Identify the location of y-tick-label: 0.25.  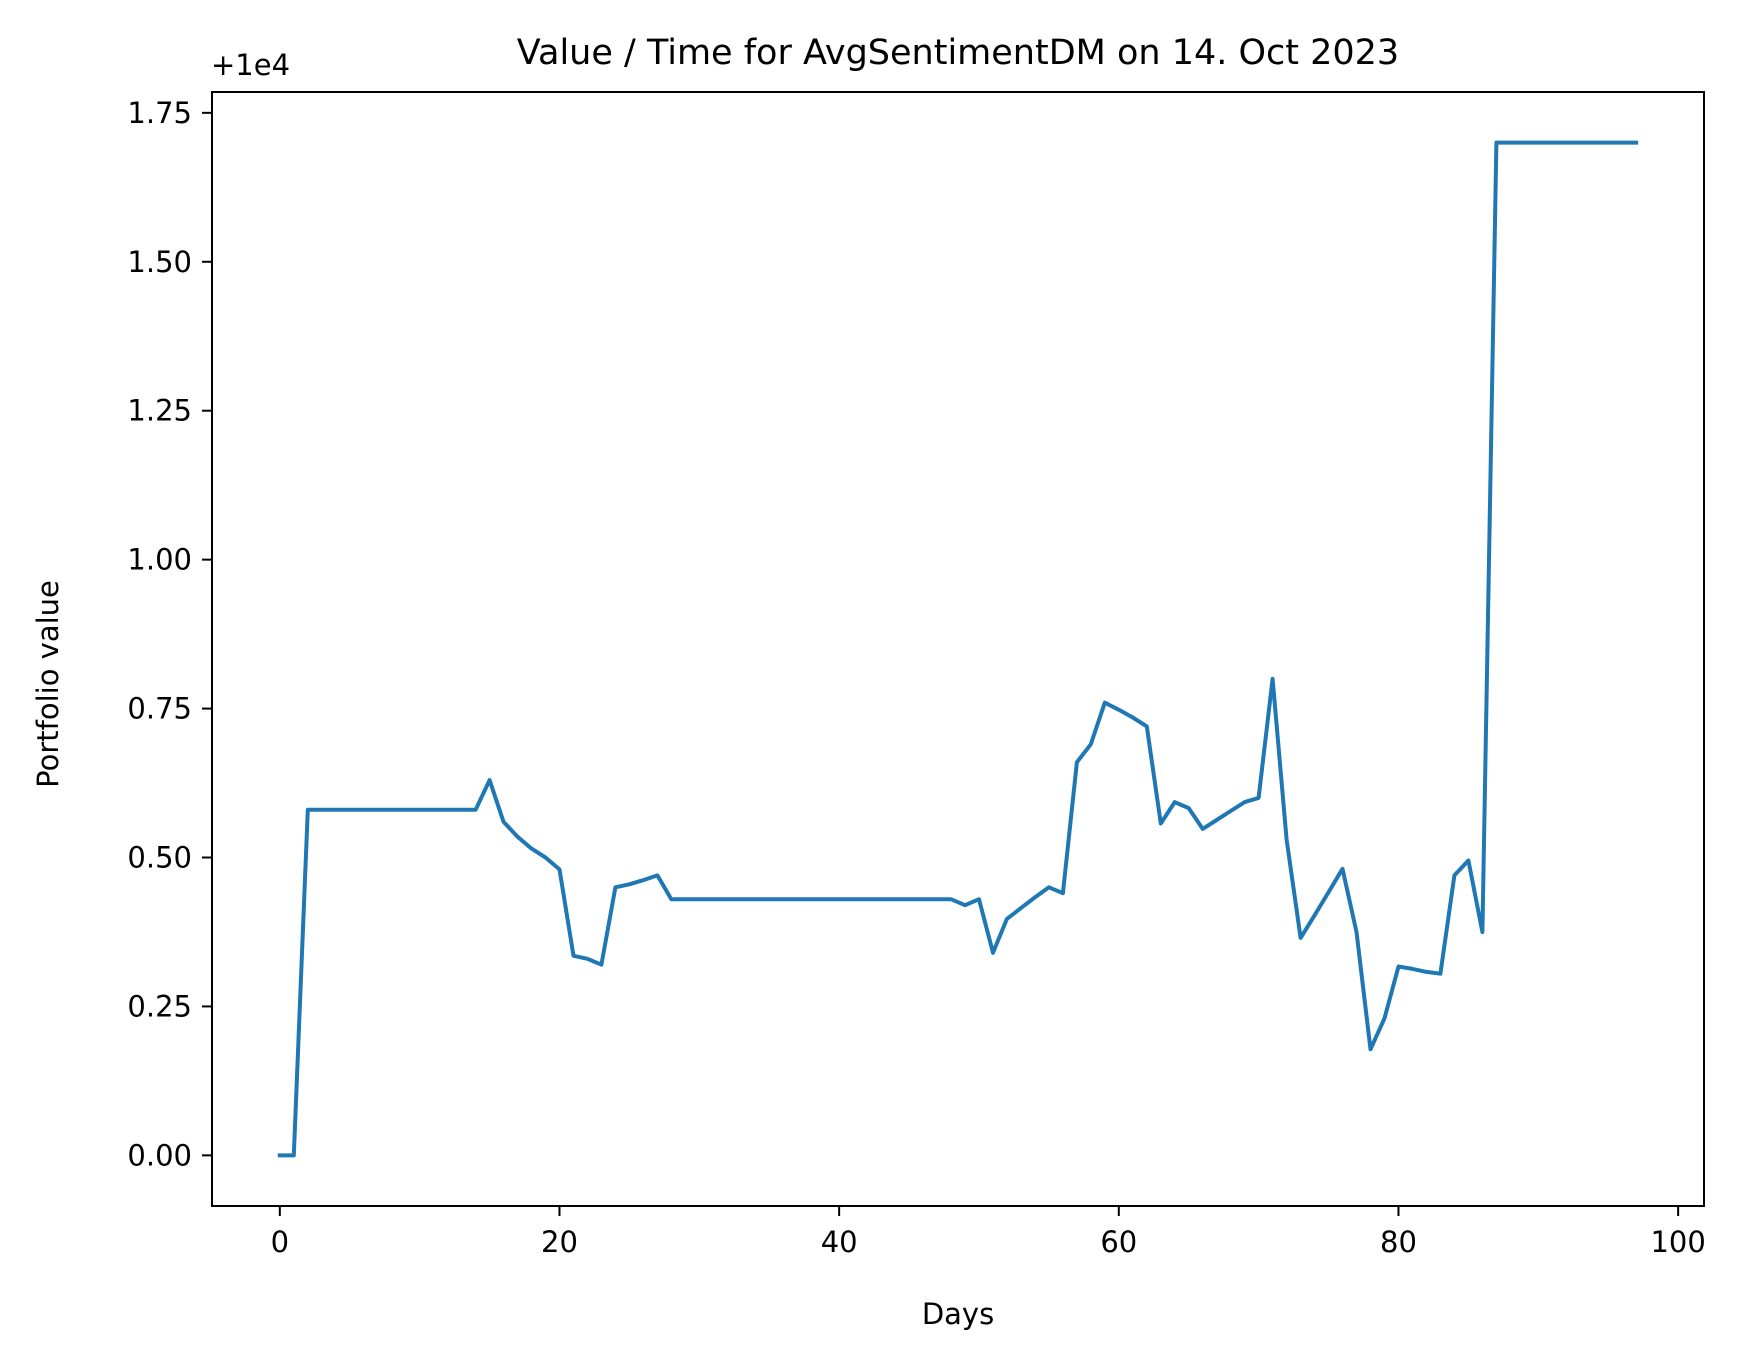
(159, 1006).